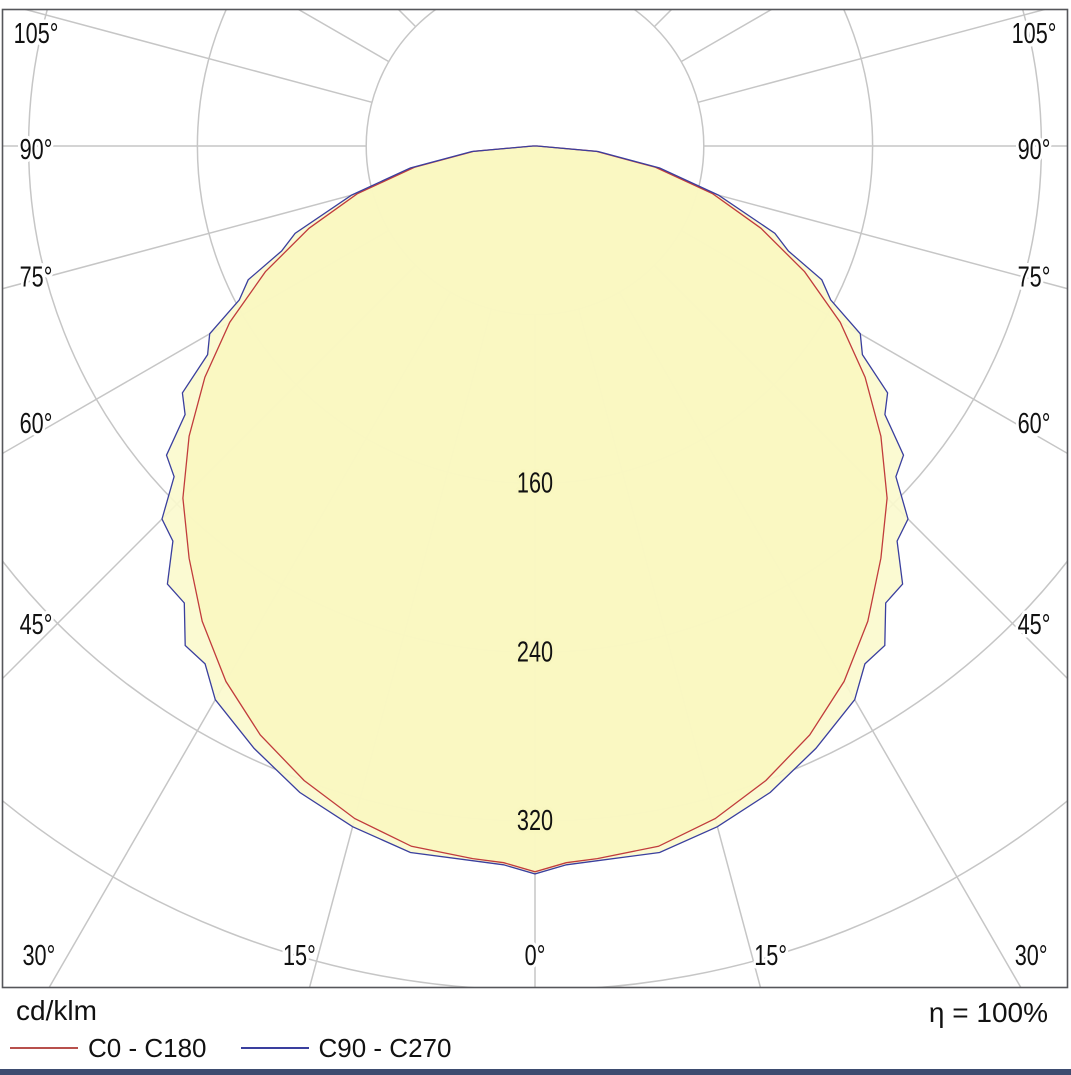 This screenshot has width=1071, height=1075. What do you see at coordinates (385, 1048) in the screenshot?
I see `legend-label-c90-c270: C90 - C270` at bounding box center [385, 1048].